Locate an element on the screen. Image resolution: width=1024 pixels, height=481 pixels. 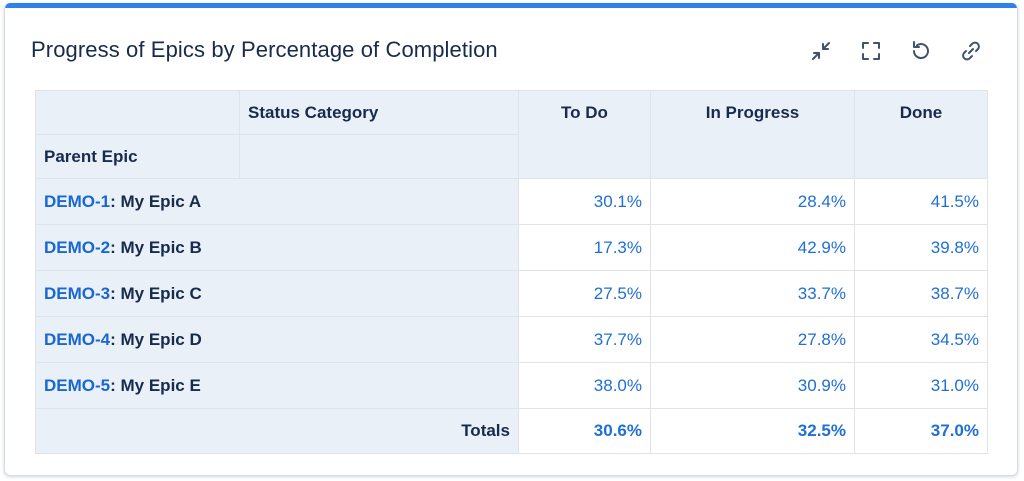
table-row: DEMO-3: My Epic C 27.5% 33.7% 38.7% is located at coordinates (511, 293).